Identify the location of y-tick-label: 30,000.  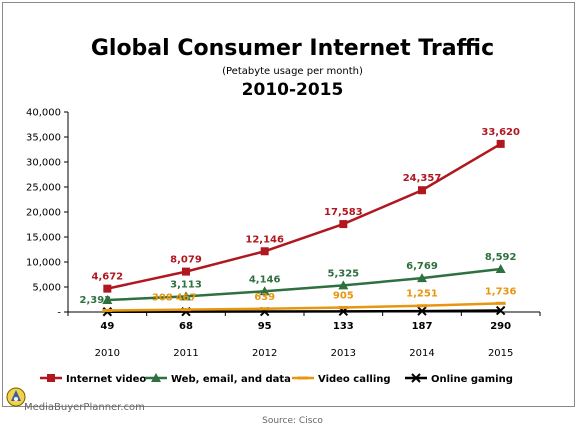
(43, 163).